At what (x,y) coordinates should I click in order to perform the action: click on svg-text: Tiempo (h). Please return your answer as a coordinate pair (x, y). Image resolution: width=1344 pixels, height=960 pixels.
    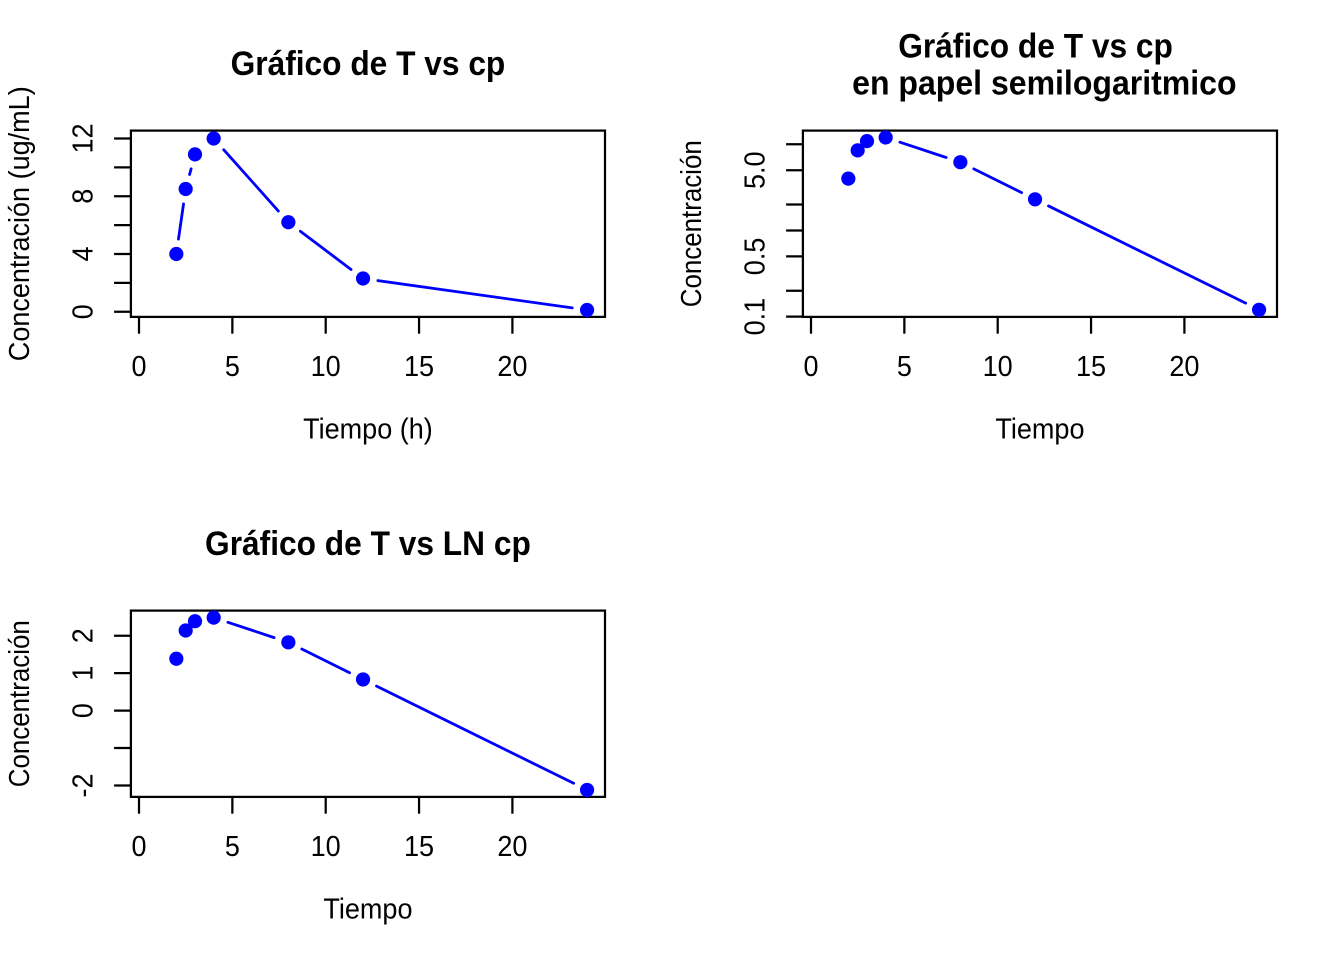
    Looking at the image, I should click on (368, 430).